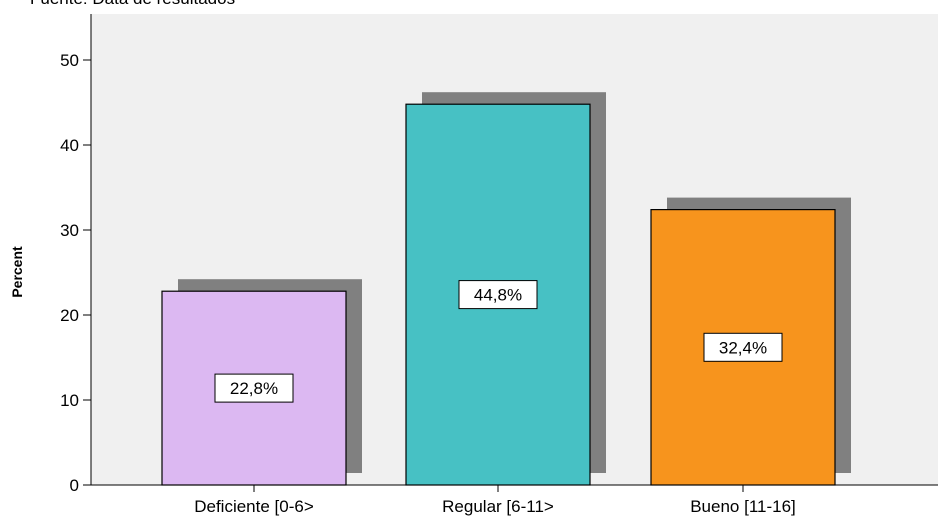  Describe the element at coordinates (254, 388) in the screenshot. I see `data-label: 22,8%` at that location.